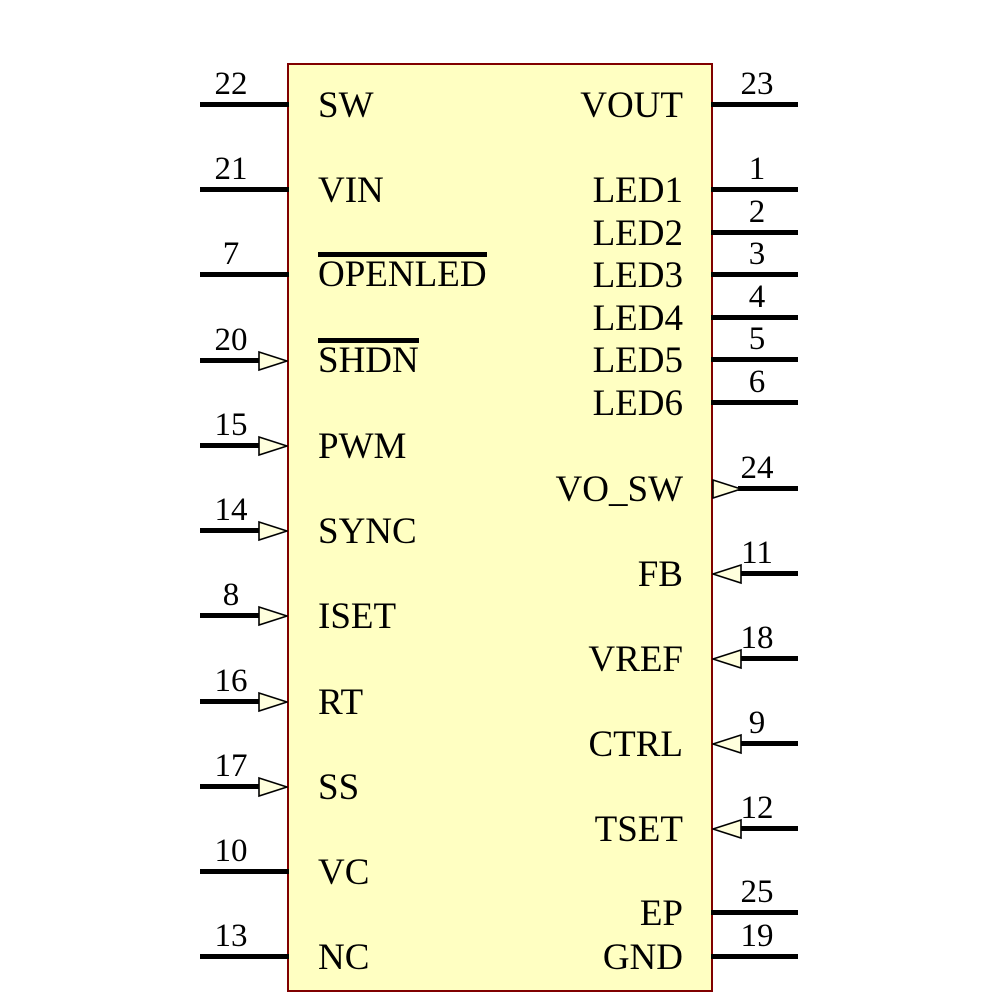 Image resolution: width=1000 pixels, height=1000 pixels. What do you see at coordinates (231, 510) in the screenshot?
I see `pin-number: 14` at bounding box center [231, 510].